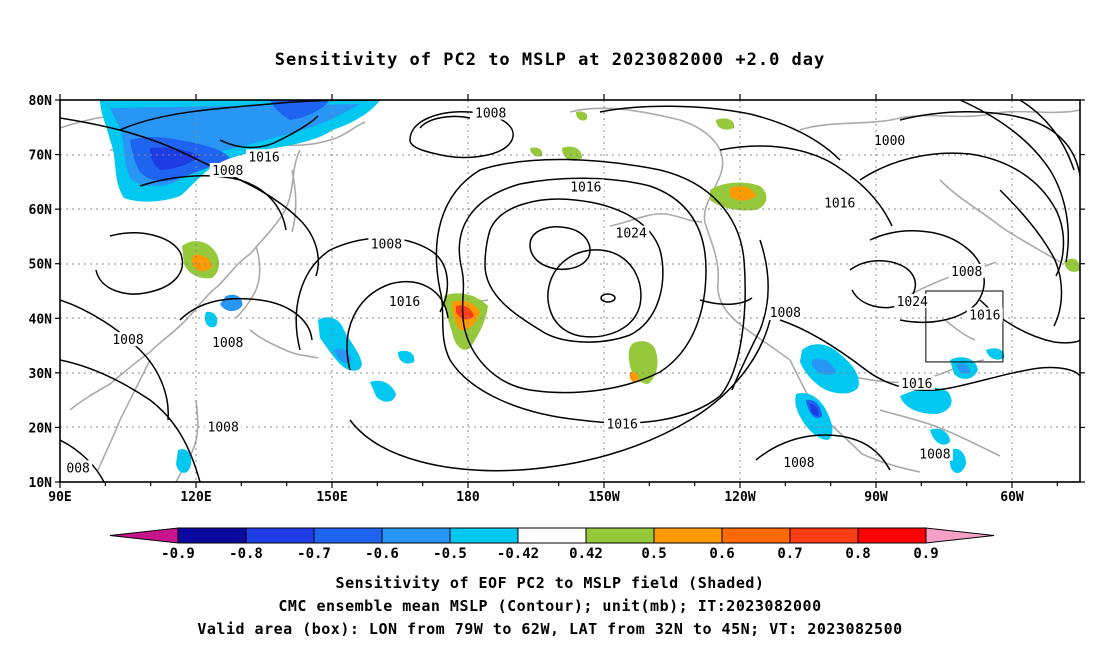 This screenshot has width=1100, height=650. What do you see at coordinates (144, 535) in the screenshot?
I see `colorbar-low-arrow` at bounding box center [144, 535].